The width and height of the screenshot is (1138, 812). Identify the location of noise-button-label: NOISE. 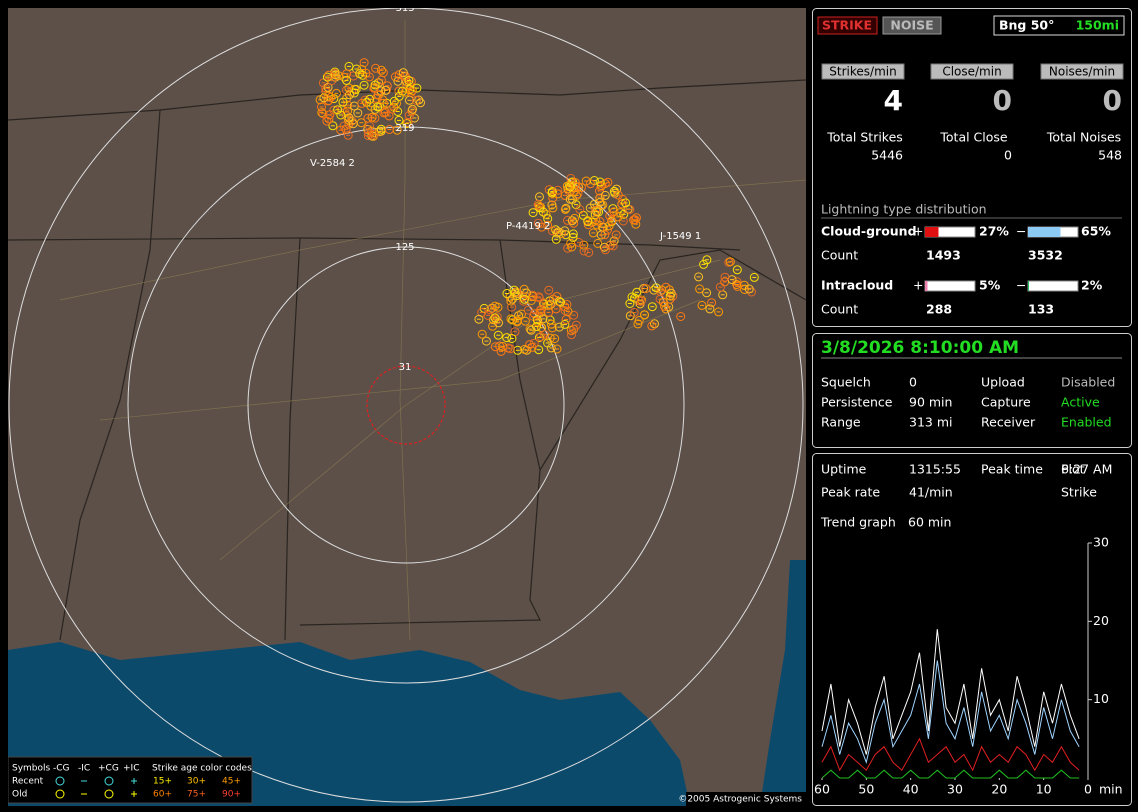
(911, 25).